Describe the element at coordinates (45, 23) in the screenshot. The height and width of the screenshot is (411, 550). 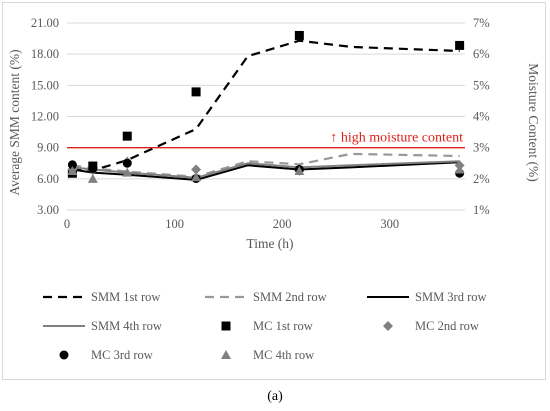
I see `y-tick-label: 21.00` at that location.